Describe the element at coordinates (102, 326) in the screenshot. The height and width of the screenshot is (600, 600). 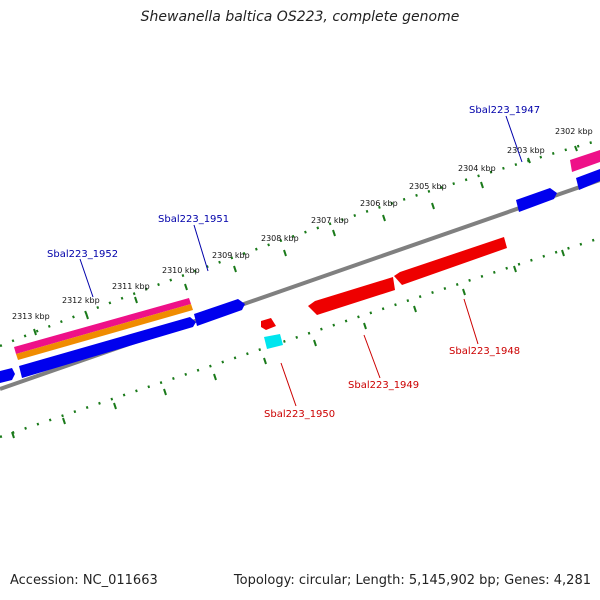
I see `magenta-feature-track` at that location.